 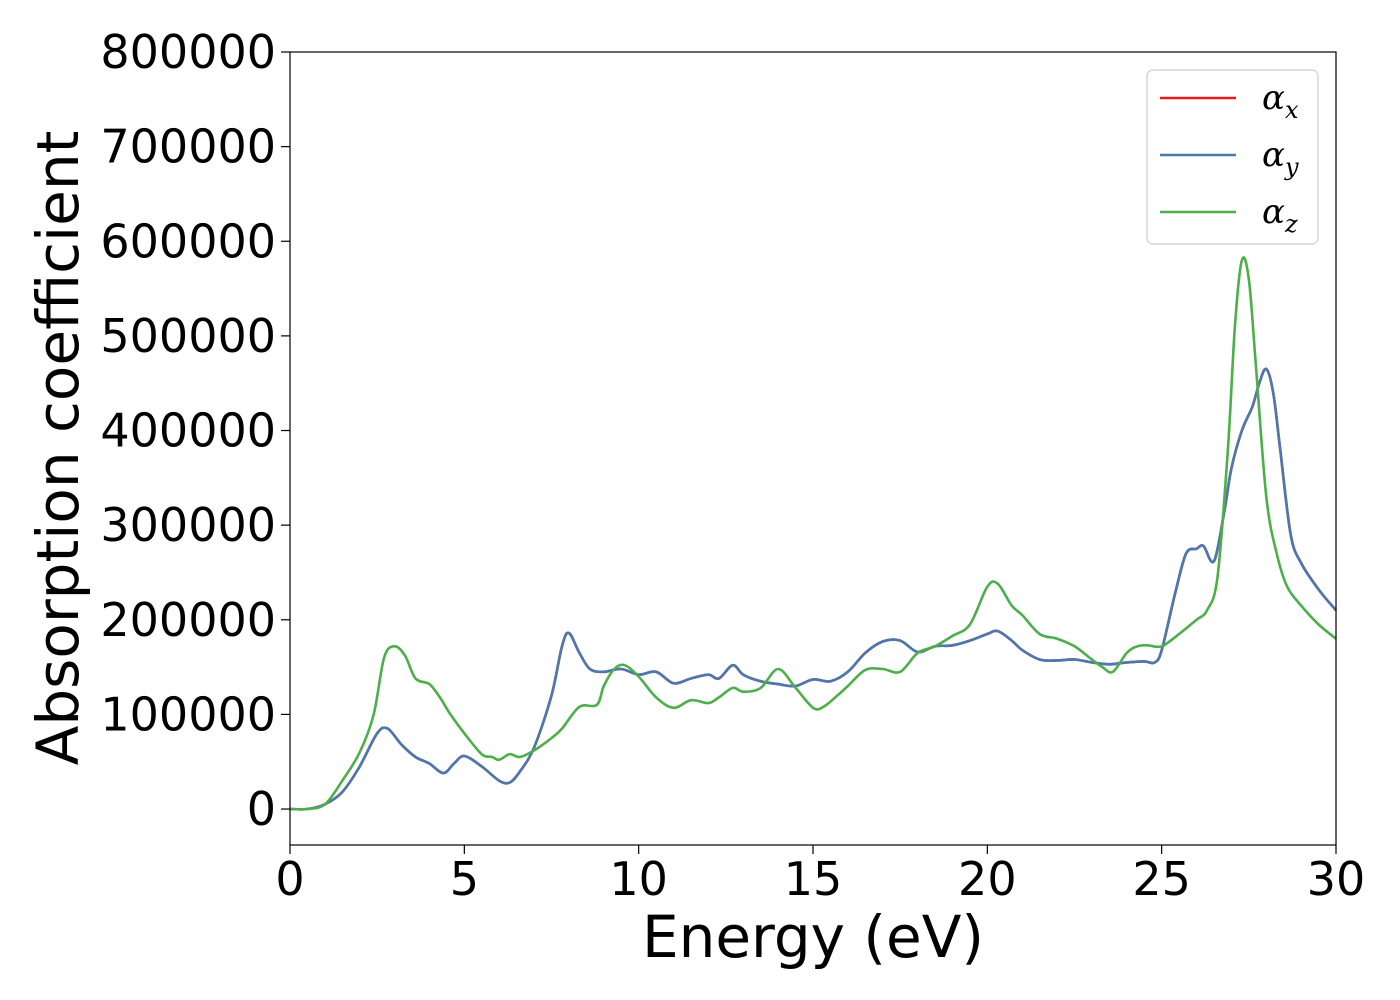 What do you see at coordinates (188, 147) in the screenshot?
I see `y-tick-label: 700000` at bounding box center [188, 147].